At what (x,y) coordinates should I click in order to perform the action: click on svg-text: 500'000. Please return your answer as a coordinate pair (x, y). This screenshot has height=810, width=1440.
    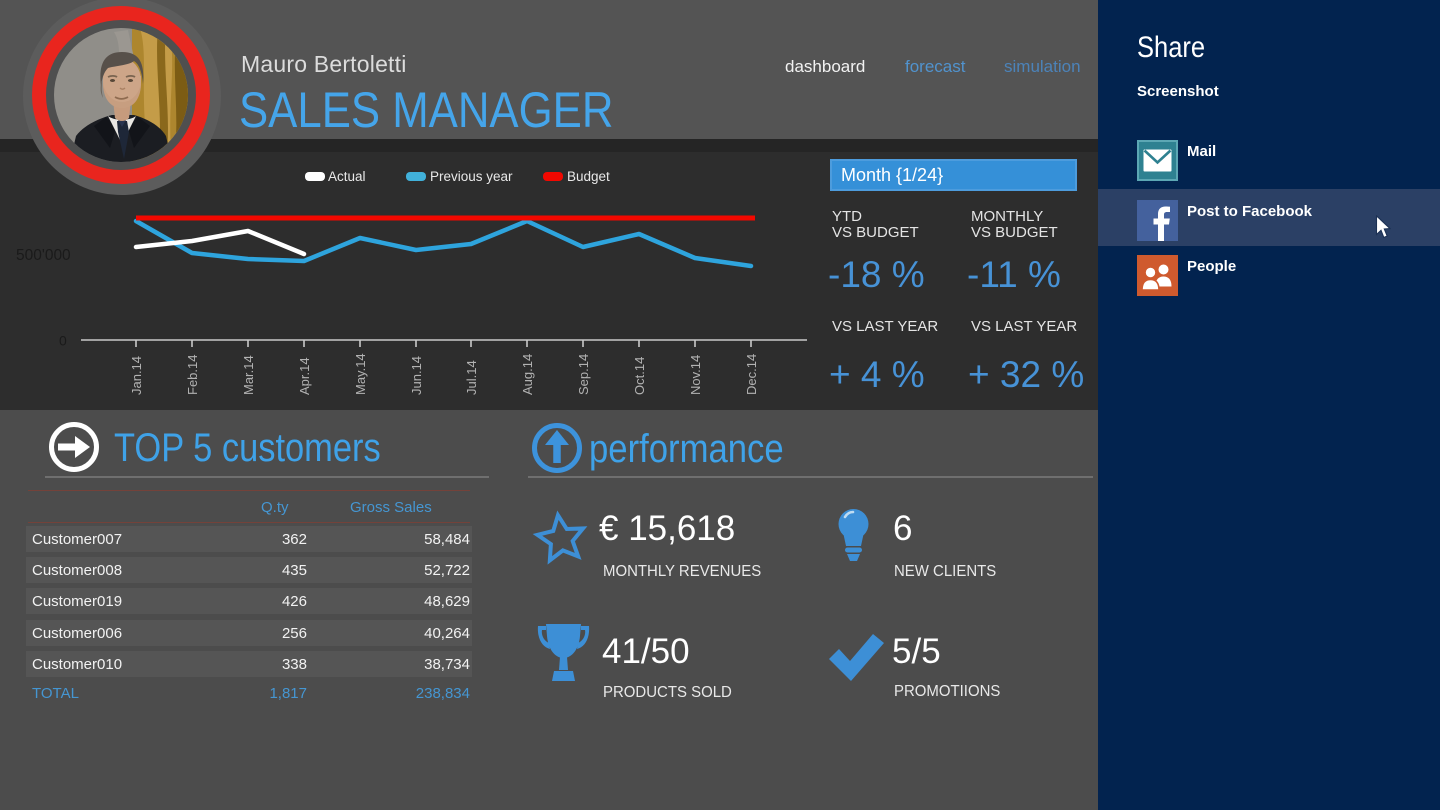
    Looking at the image, I should click on (43, 255).